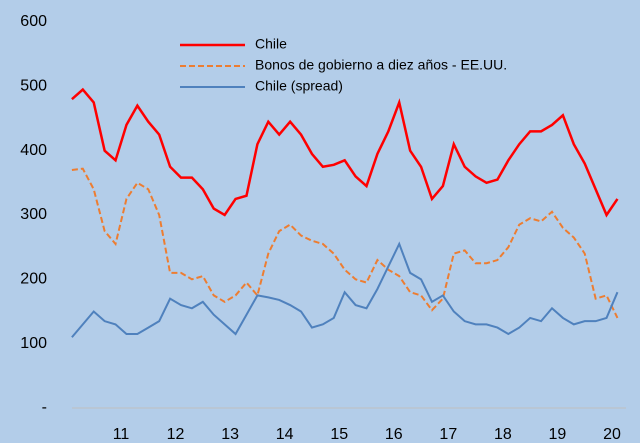  I want to click on x-tick-label: 18, so click(503, 434).